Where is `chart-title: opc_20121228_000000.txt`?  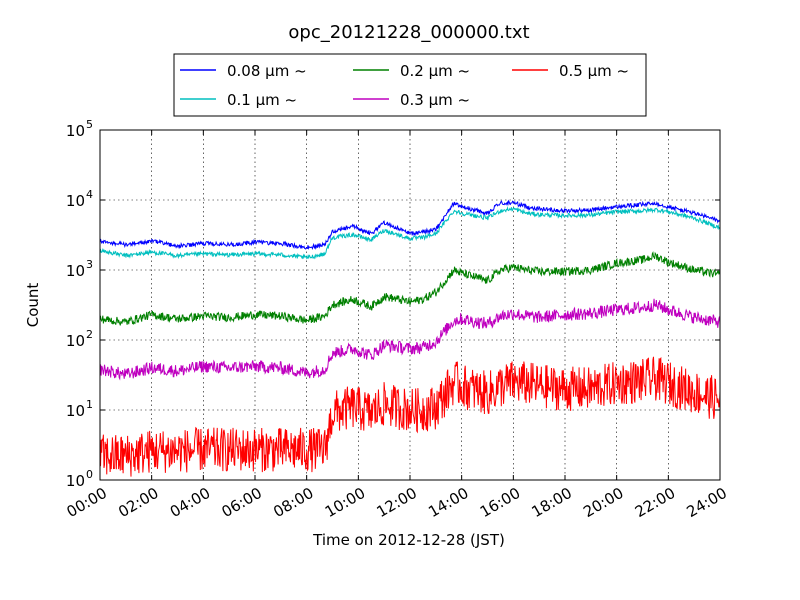
chart-title: opc_20121228_000000.txt is located at coordinates (408, 32).